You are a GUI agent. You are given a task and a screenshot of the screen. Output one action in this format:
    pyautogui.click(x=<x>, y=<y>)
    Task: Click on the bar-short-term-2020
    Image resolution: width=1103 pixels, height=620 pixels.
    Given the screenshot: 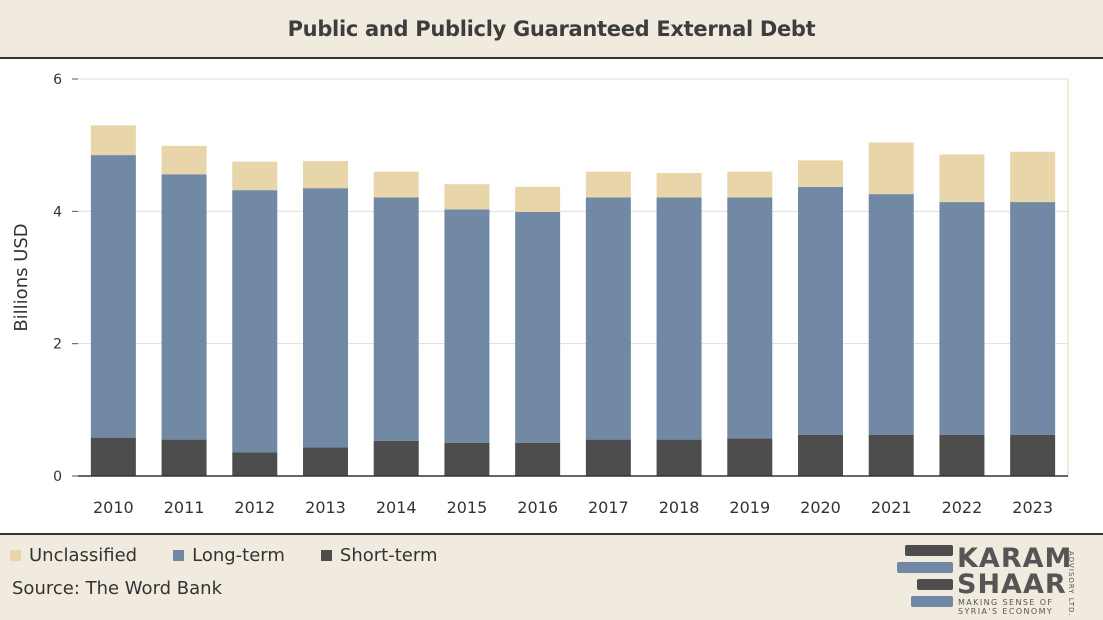 What is the action you would take?
    pyautogui.click(x=820, y=455)
    